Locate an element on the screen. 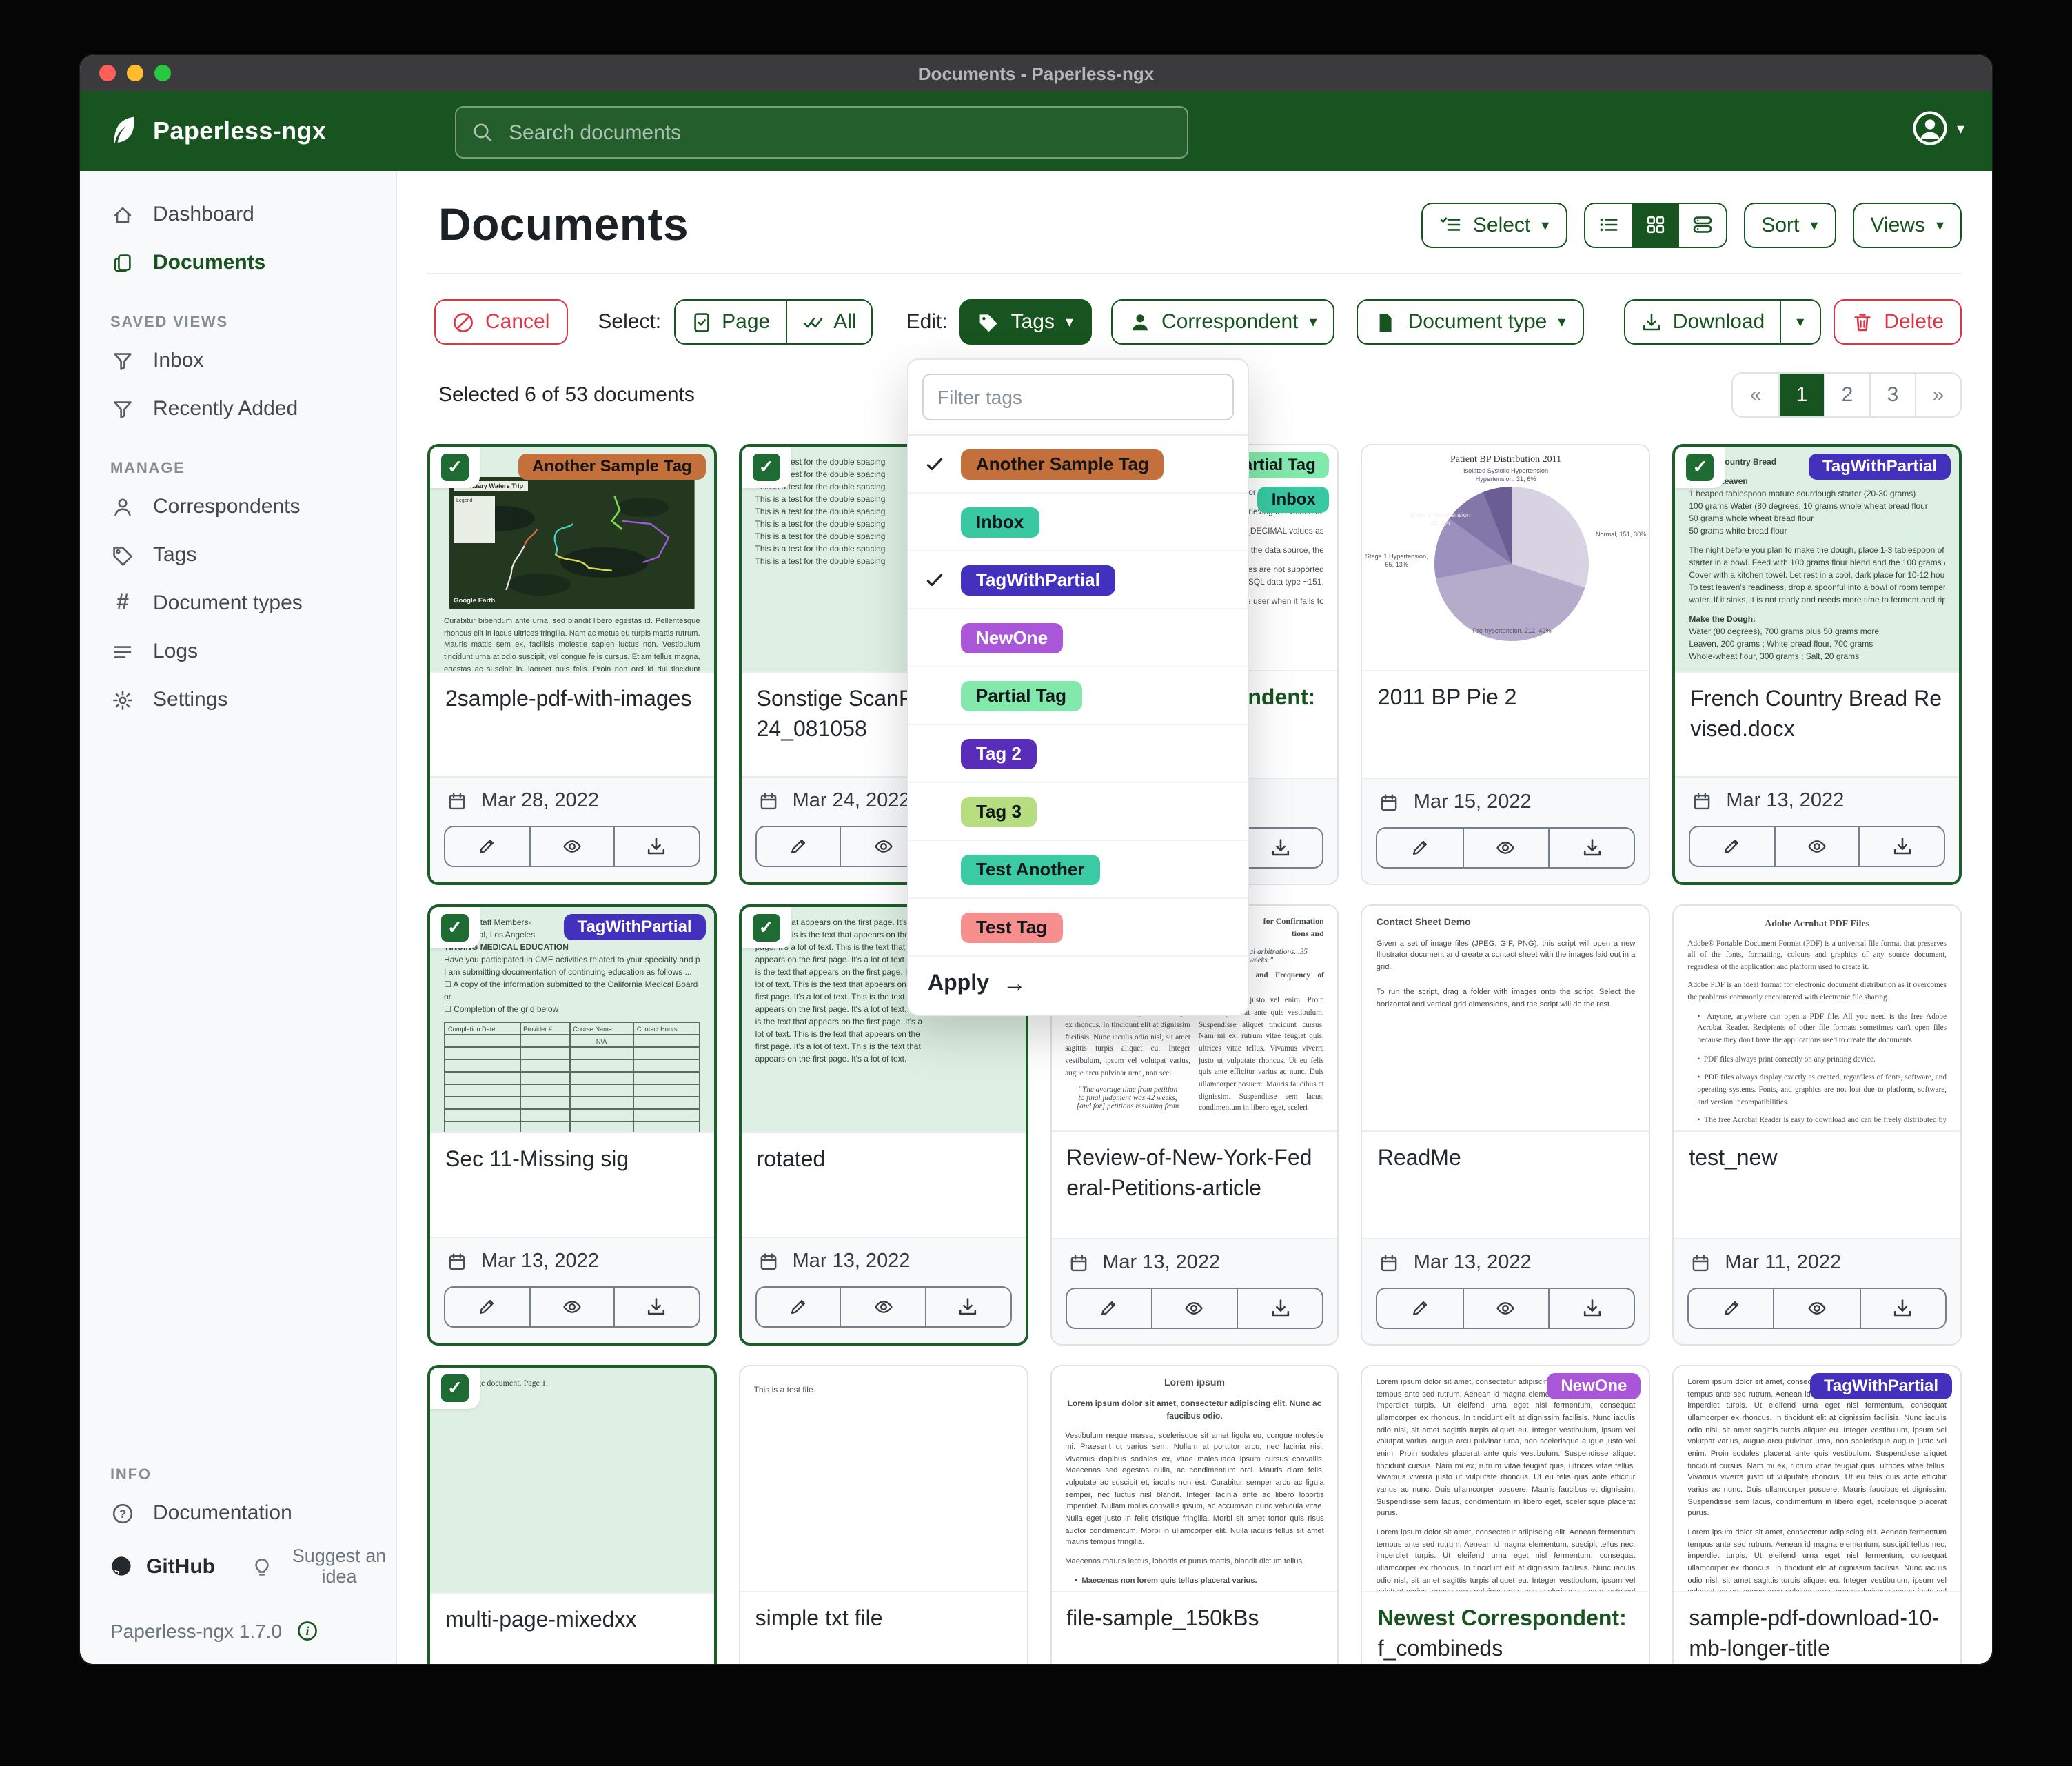 The image size is (2072, 1766). sidebar-item-logs: Logs is located at coordinates (144, 651).